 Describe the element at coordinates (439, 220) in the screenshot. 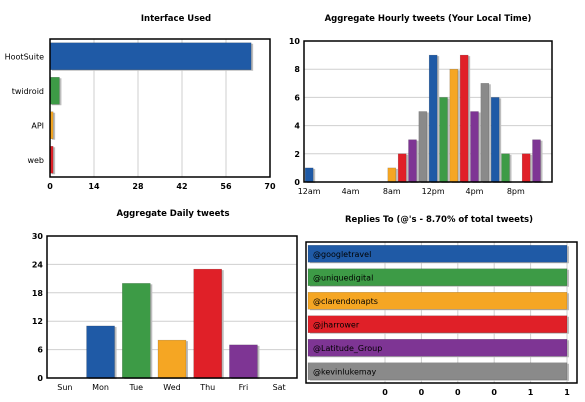

I see `chart-title: Replies To (@'s - 8.70% of total tweets)` at that location.